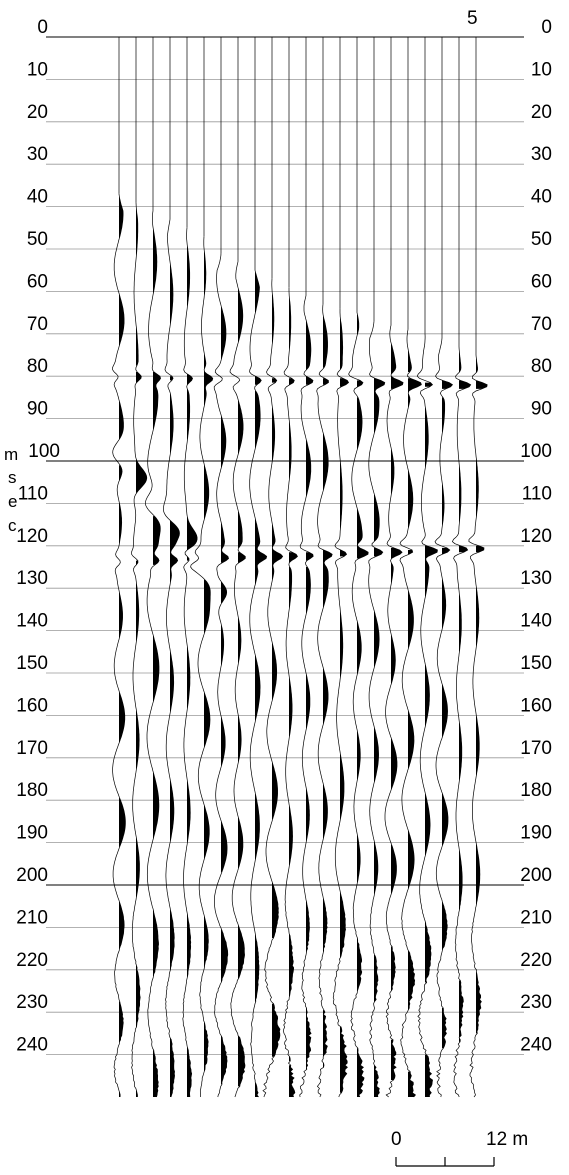 The image size is (569, 1175). Describe the element at coordinates (37, 281) in the screenshot. I see `ytick-left-60: 60` at that location.